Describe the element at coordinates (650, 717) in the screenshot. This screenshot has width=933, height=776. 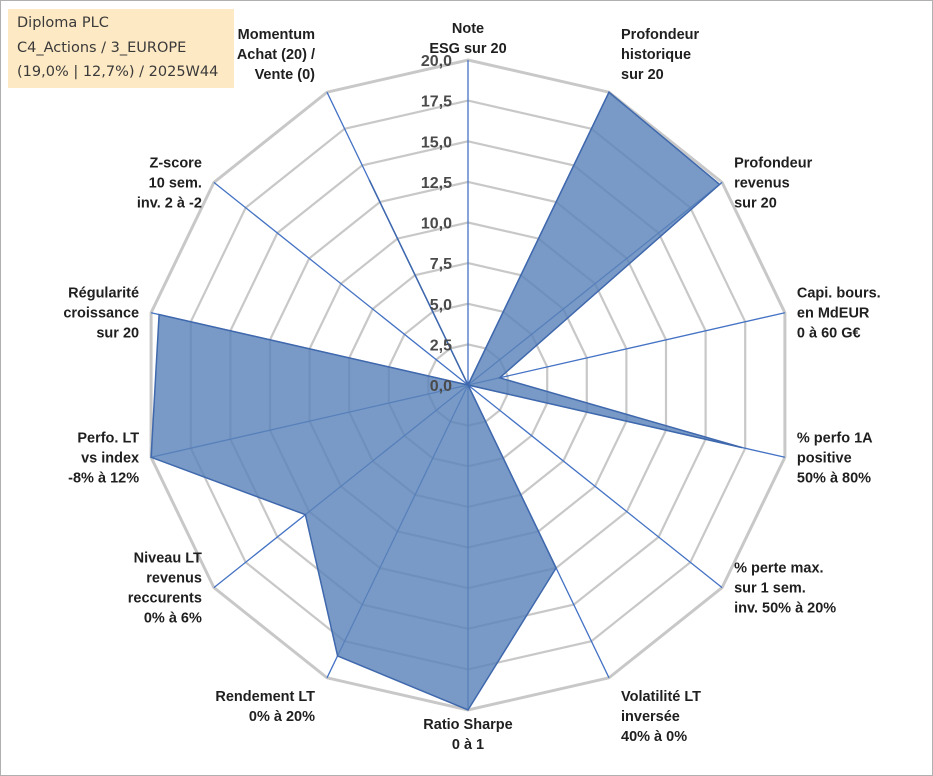
I see `axis-label: inversée` at that location.